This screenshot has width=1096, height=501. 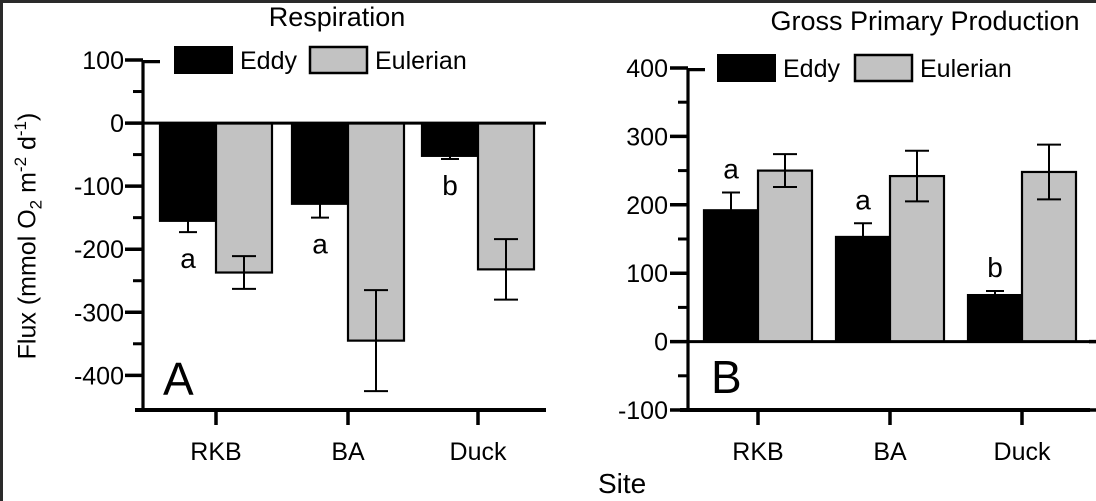 What do you see at coordinates (924, 21) in the screenshot?
I see `panel-b-title: Gross Primary Production` at bounding box center [924, 21].